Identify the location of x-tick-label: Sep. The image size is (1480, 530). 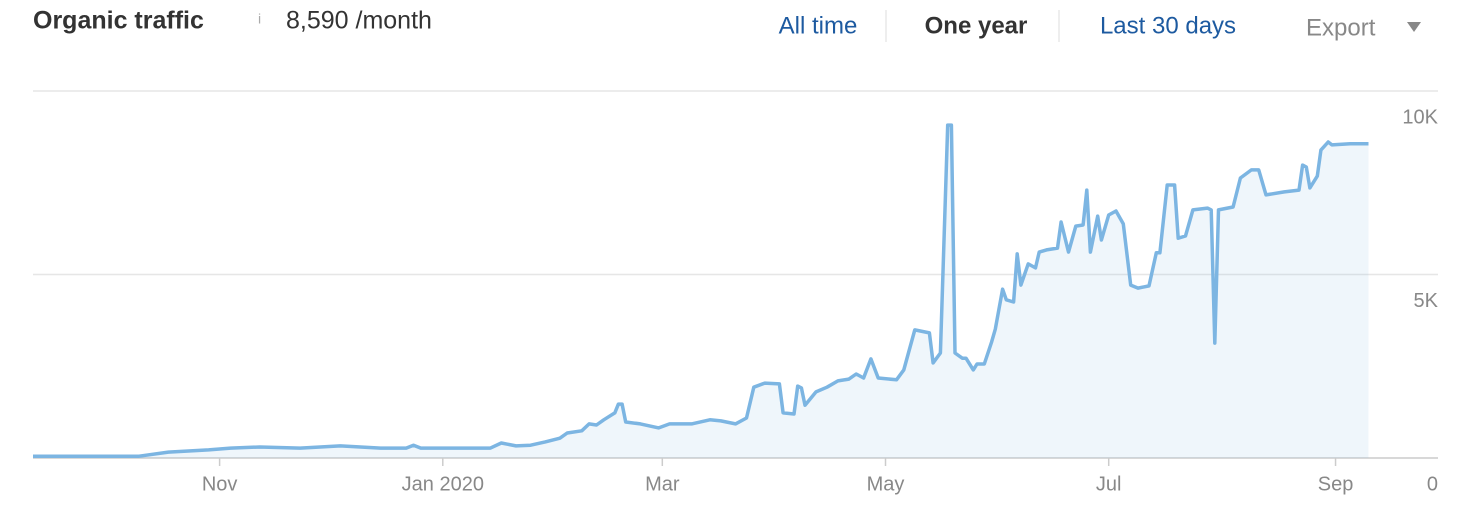
(1336, 484).